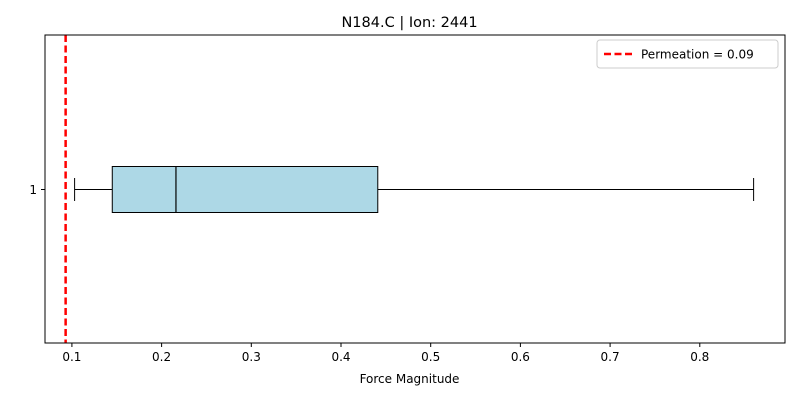  I want to click on x-tick-label: 0.2, so click(161, 357).